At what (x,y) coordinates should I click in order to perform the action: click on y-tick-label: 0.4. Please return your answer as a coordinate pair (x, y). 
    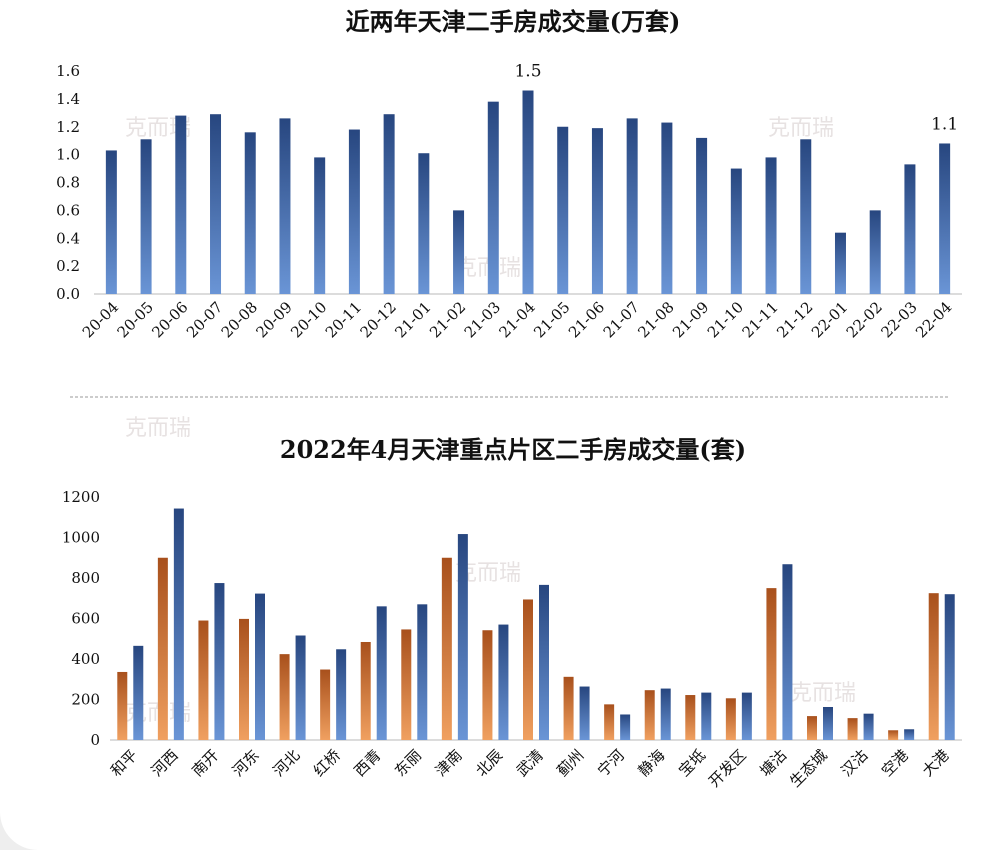
    Looking at the image, I should click on (68, 238).